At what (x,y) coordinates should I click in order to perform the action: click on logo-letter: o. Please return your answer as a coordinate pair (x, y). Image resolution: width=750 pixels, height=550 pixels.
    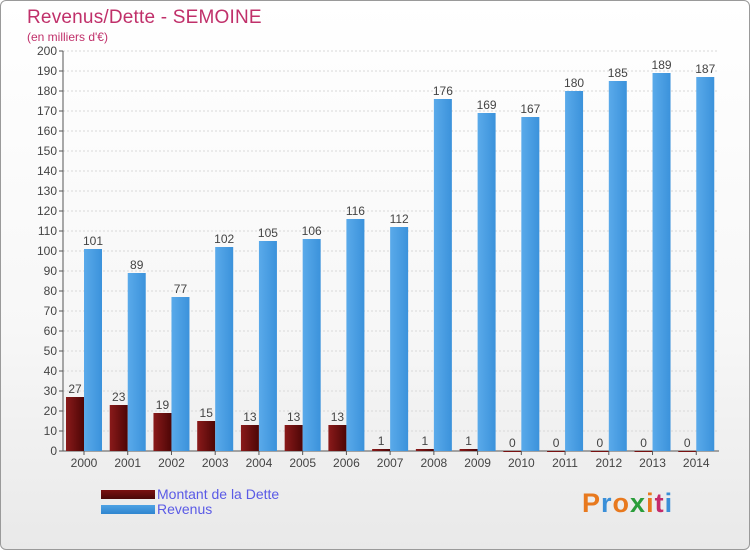
    Looking at the image, I should click on (621, 503).